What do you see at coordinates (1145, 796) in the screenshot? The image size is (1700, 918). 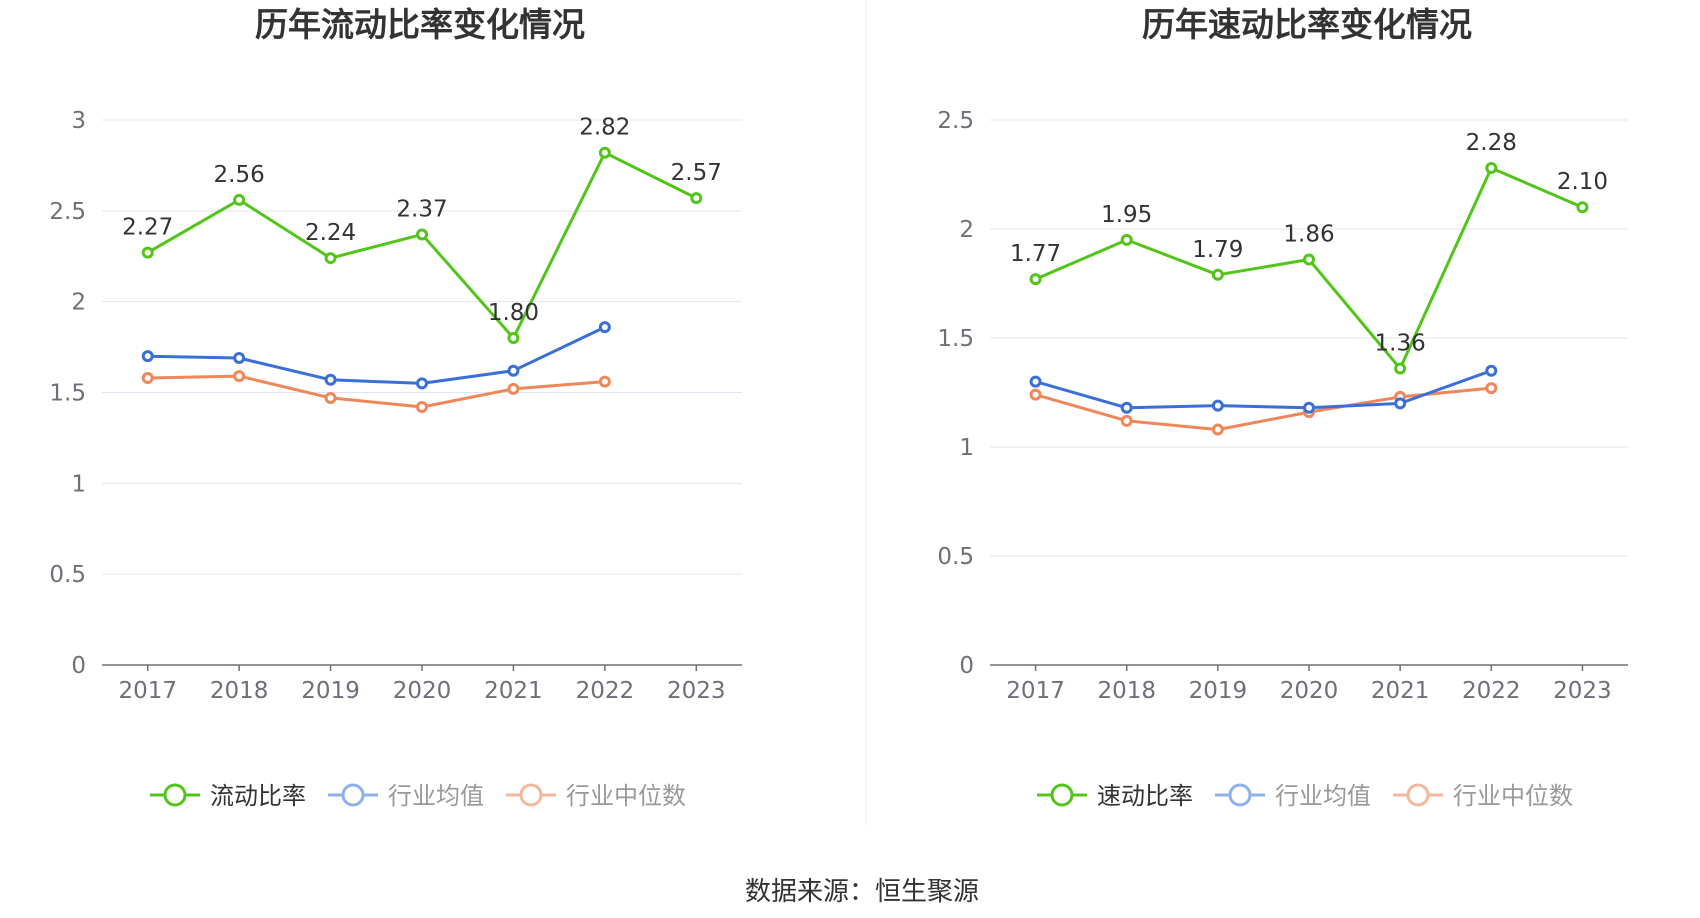 I see `legend-label: 速动比率` at bounding box center [1145, 796].